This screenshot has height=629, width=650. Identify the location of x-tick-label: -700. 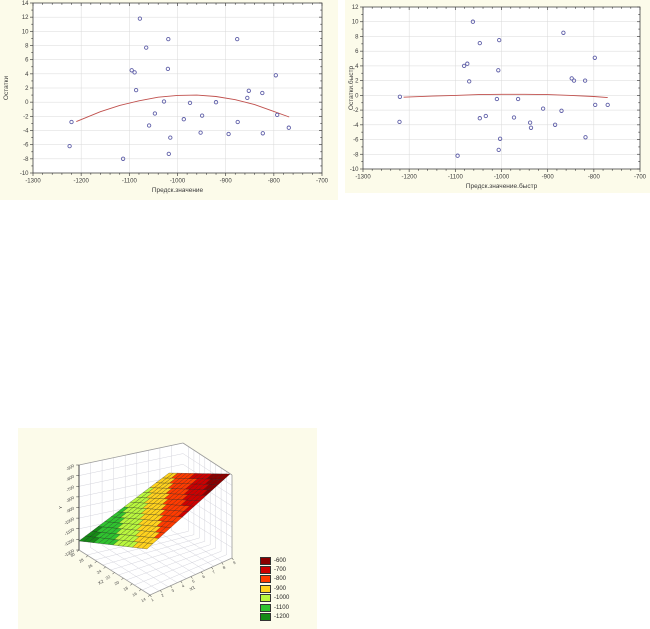
(322, 182).